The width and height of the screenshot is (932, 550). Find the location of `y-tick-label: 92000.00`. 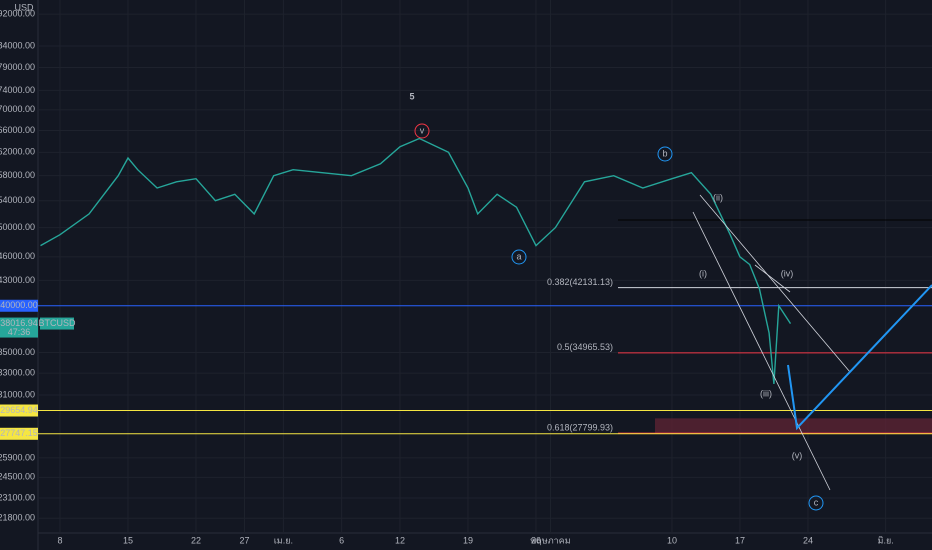

y-tick-label: 92000.00 is located at coordinates (17, 14).